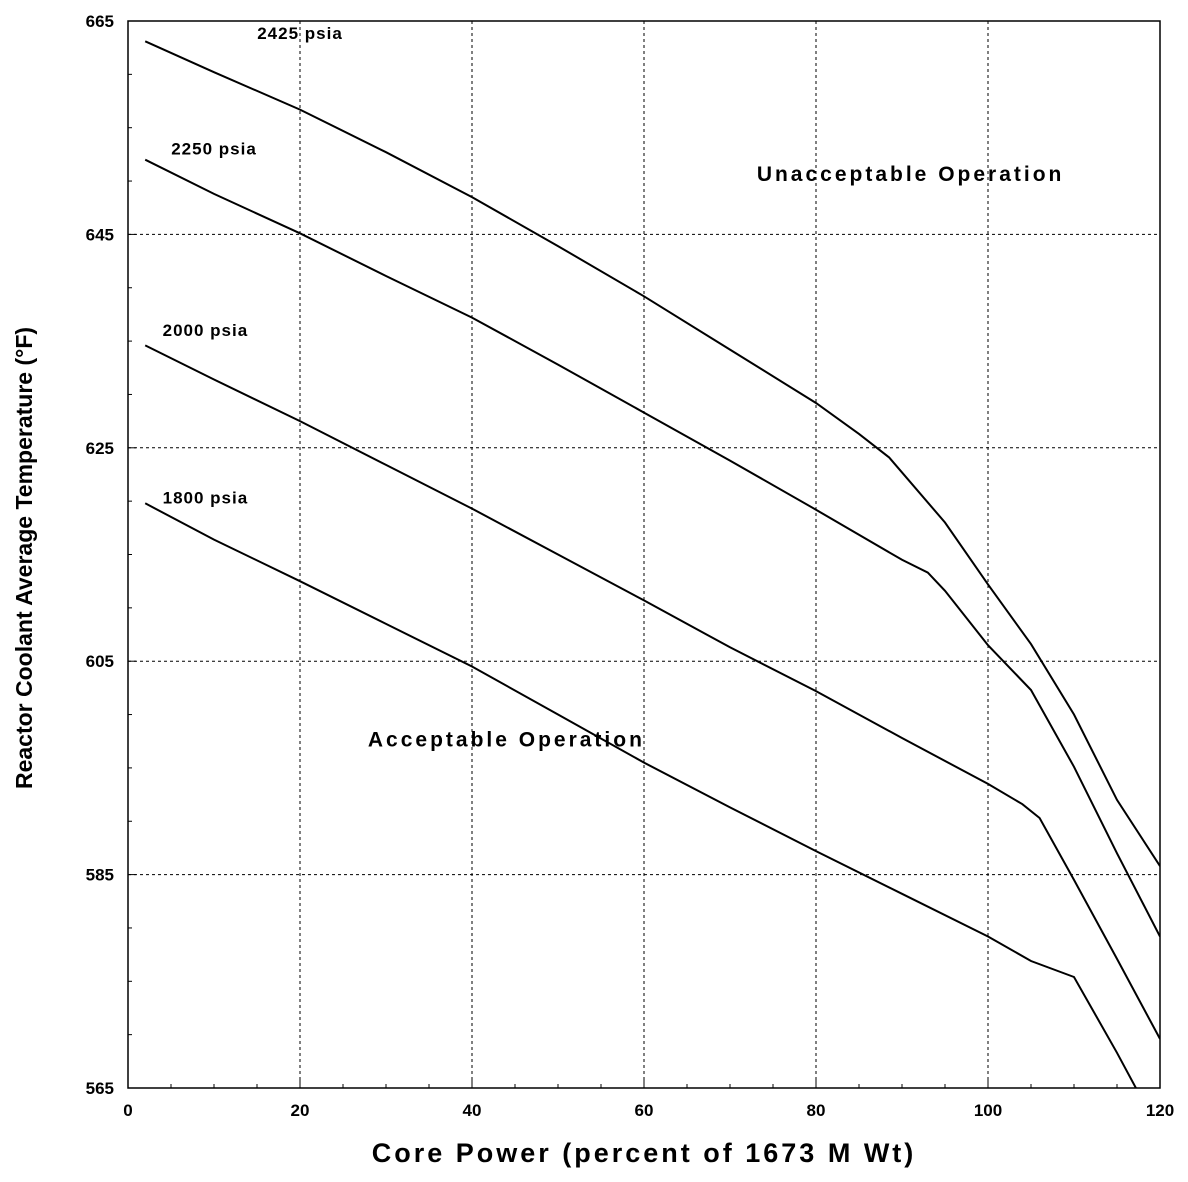 The width and height of the screenshot is (1188, 1182). What do you see at coordinates (214, 148) in the screenshot?
I see `series-label: 2250 psia` at bounding box center [214, 148].